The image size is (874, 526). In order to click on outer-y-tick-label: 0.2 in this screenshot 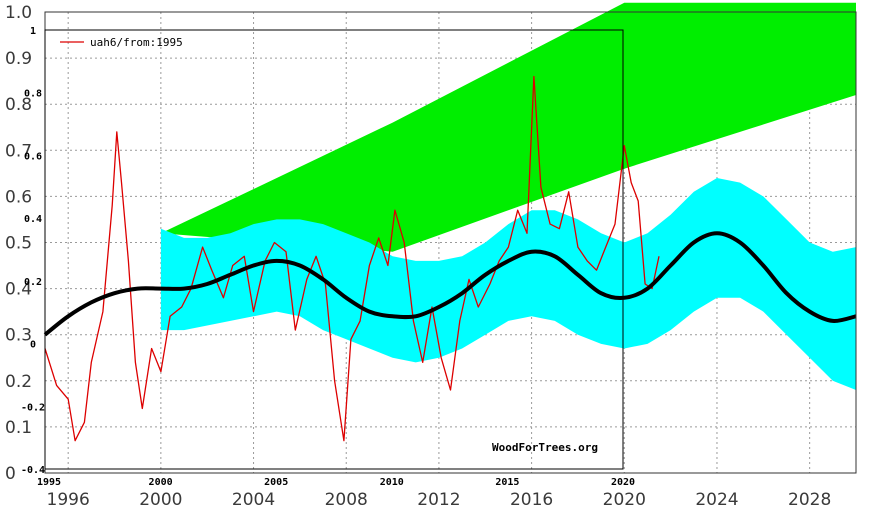, I will do `click(18, 382)`.